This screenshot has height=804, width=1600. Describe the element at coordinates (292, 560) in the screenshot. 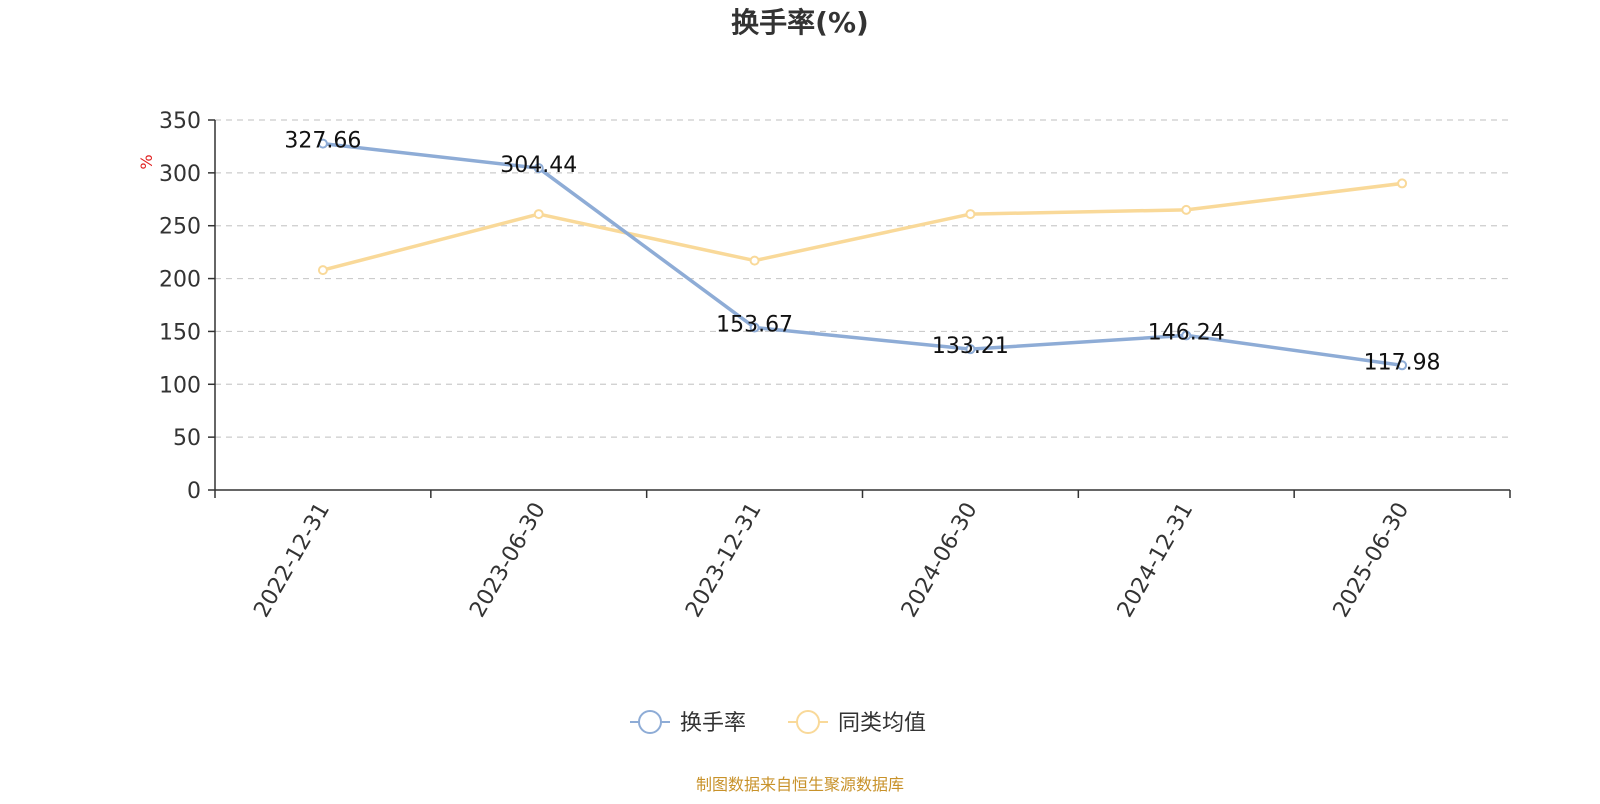

I see `x-tick-label: 2022-12-31` at that location.